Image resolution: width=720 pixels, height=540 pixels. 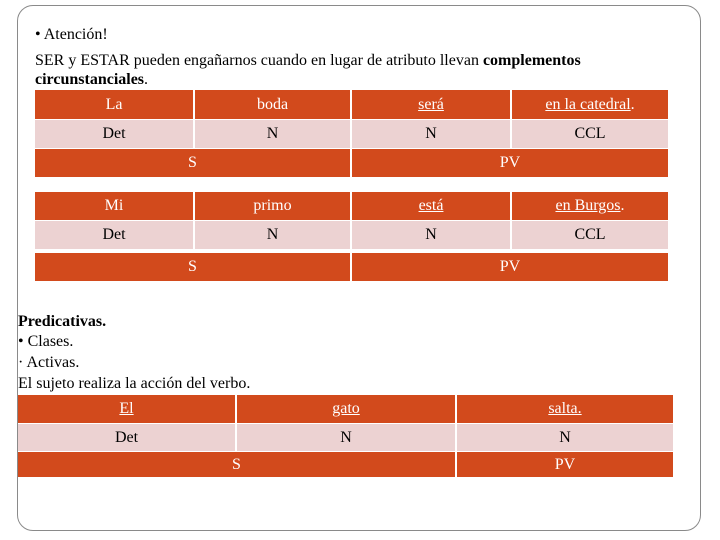 I want to click on t3-word-el: El, so click(x=126, y=409).